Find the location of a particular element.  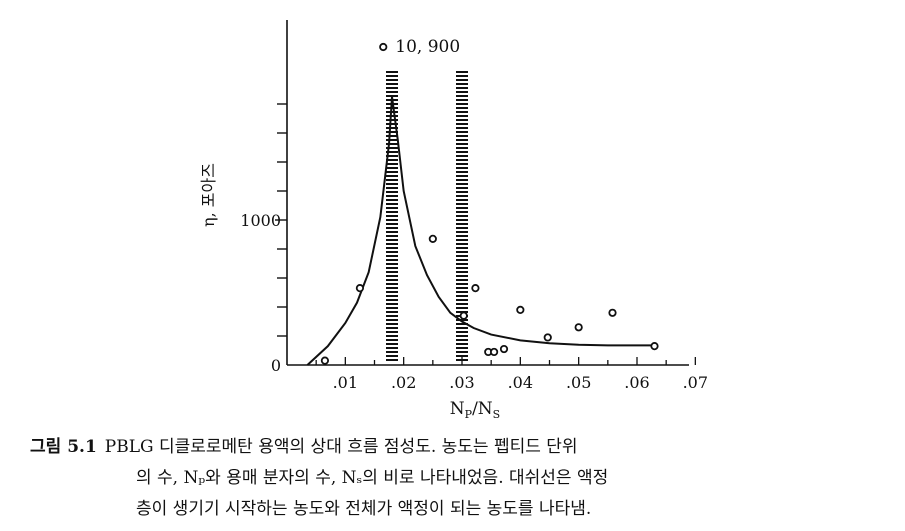

y-axis-label: η, 포아즈 is located at coordinates (208, 195).